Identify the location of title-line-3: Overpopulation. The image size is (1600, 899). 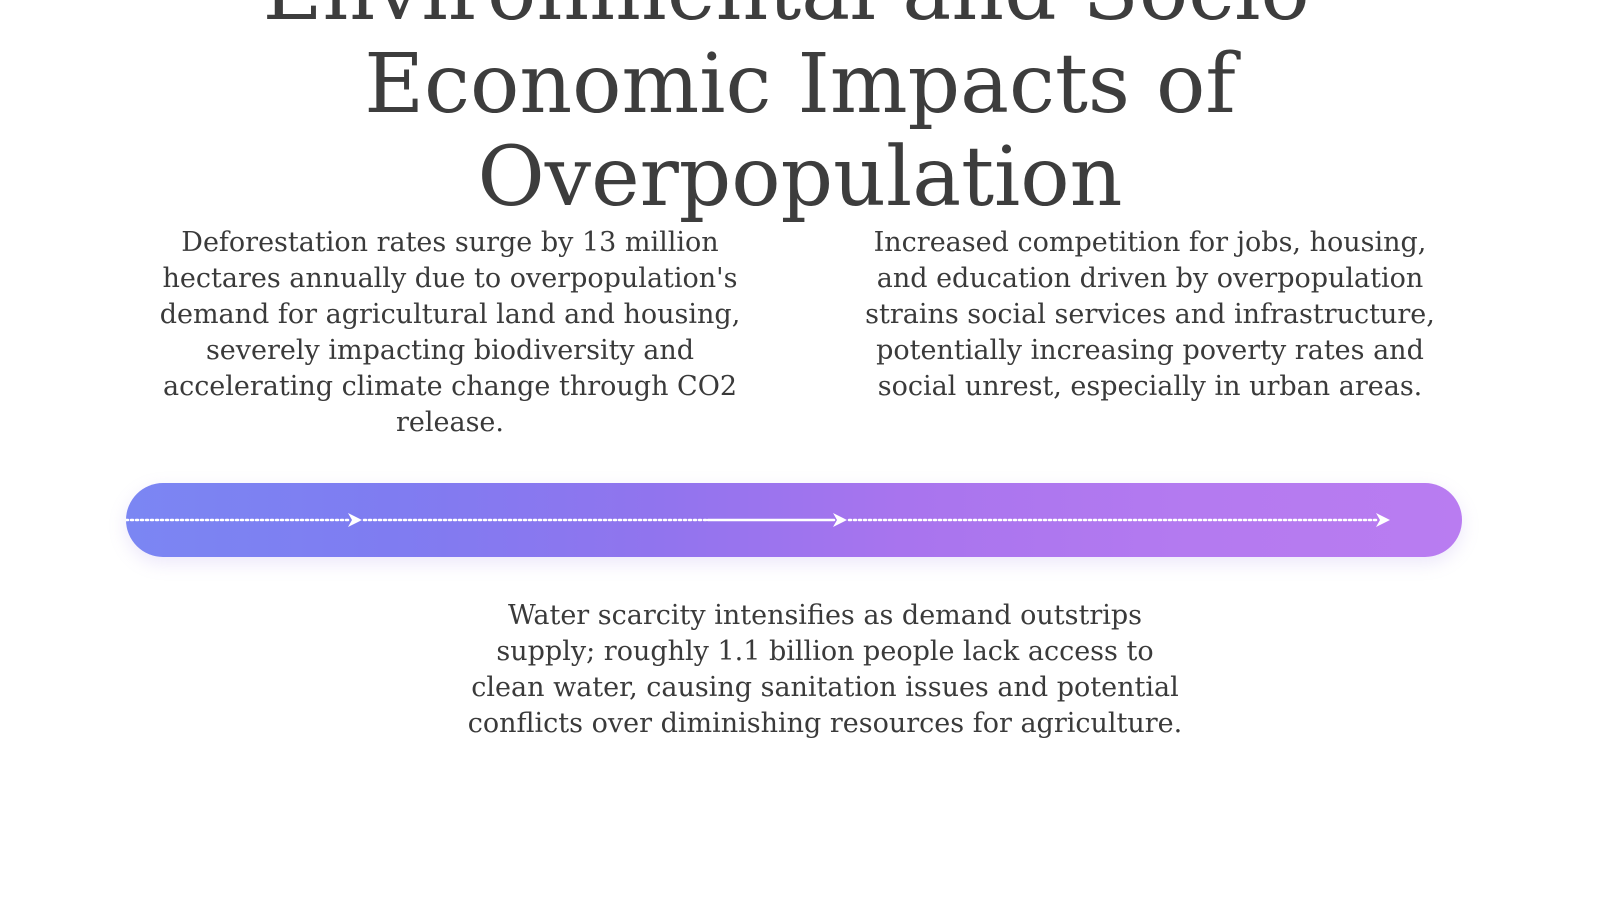
(800, 177).